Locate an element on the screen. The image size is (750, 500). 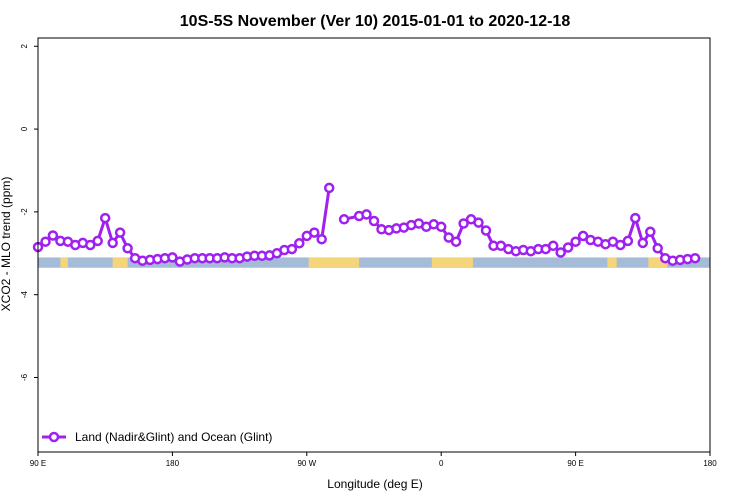
ocean-band is located at coordinates (374, 262).